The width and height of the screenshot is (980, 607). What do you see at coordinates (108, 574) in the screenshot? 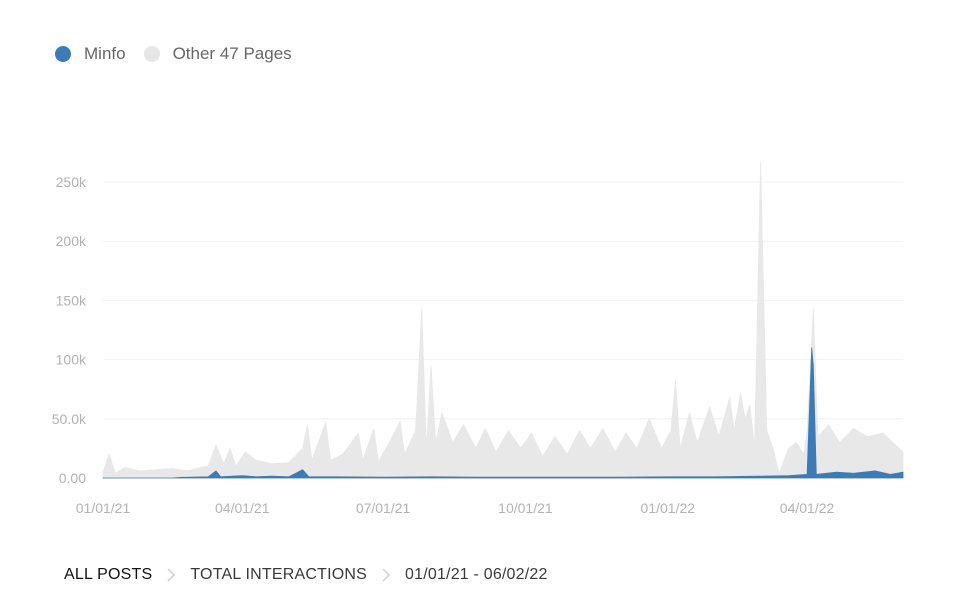
I see `breadcrumb-all-posts: ALL POSTS` at bounding box center [108, 574].